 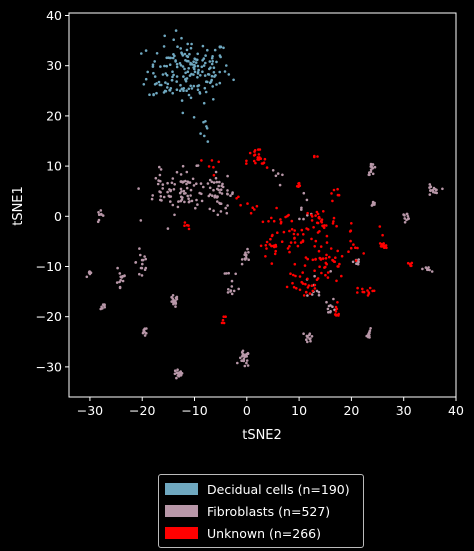 What do you see at coordinates (54, 15) in the screenshot?
I see `y-tick-label: 40` at bounding box center [54, 15].